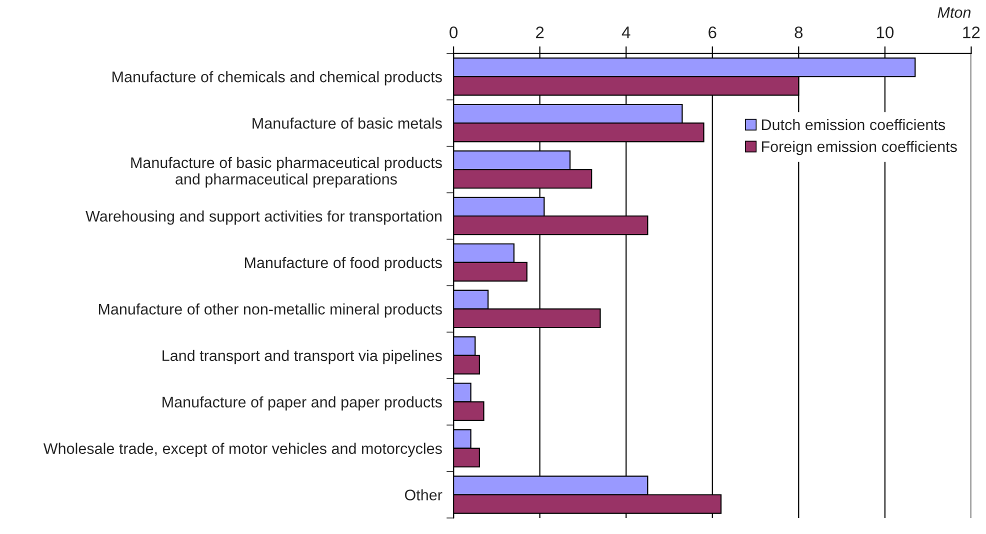 Image resolution: width=986 pixels, height=534 pixels. I want to click on legend-label: Dutch emission coefficients, so click(854, 124).